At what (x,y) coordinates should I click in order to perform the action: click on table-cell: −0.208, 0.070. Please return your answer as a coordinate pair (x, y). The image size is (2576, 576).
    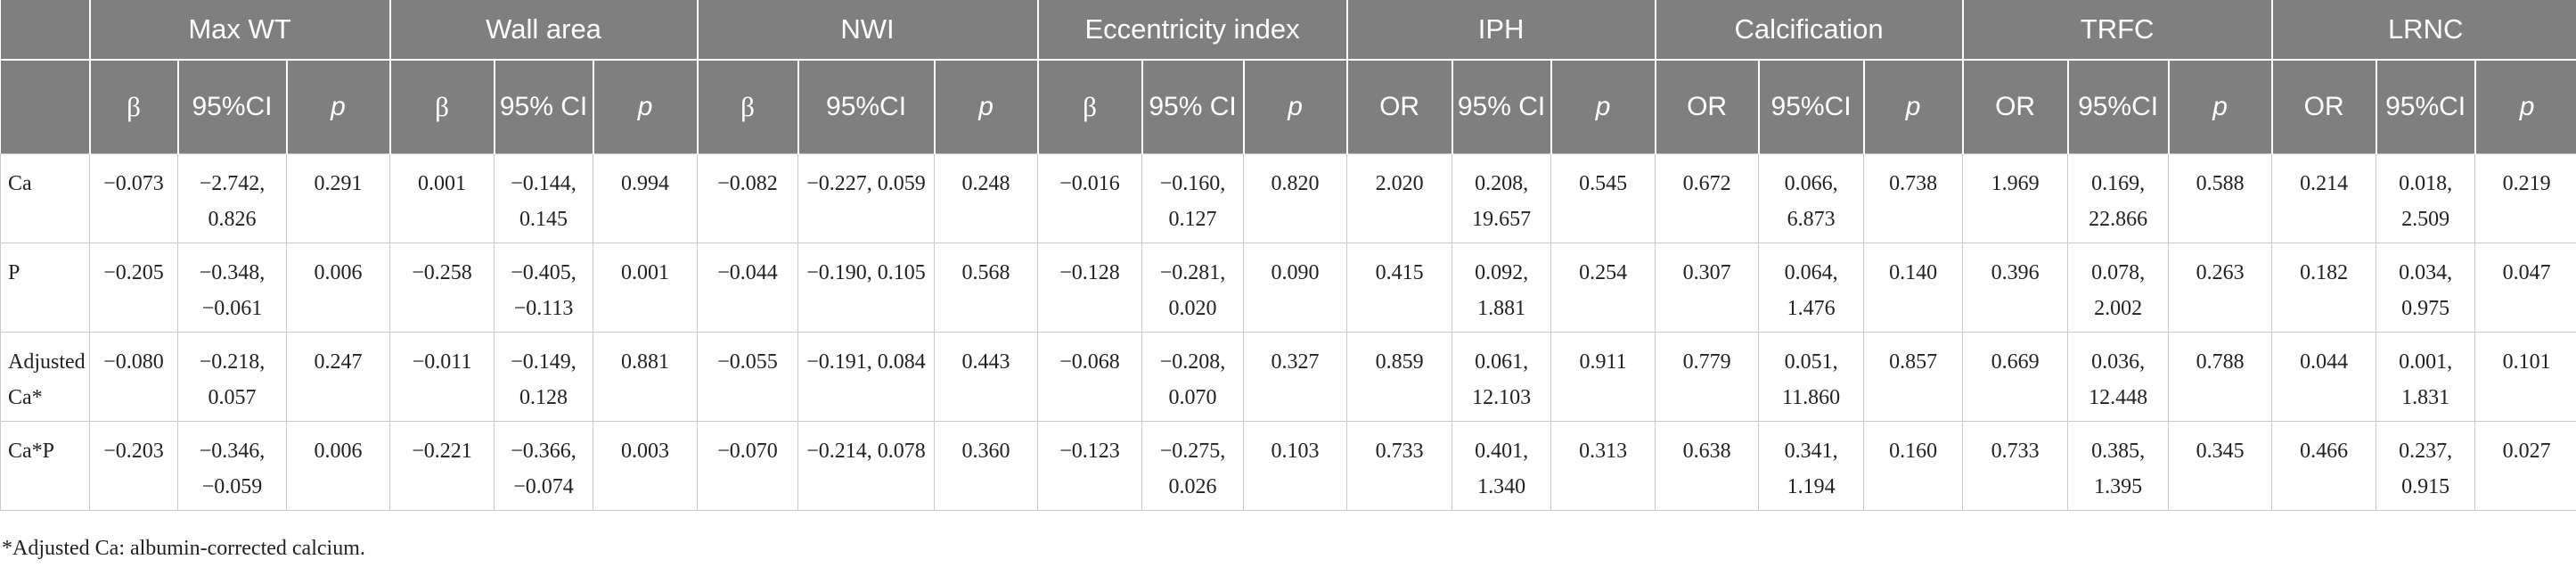
    Looking at the image, I should click on (1193, 377).